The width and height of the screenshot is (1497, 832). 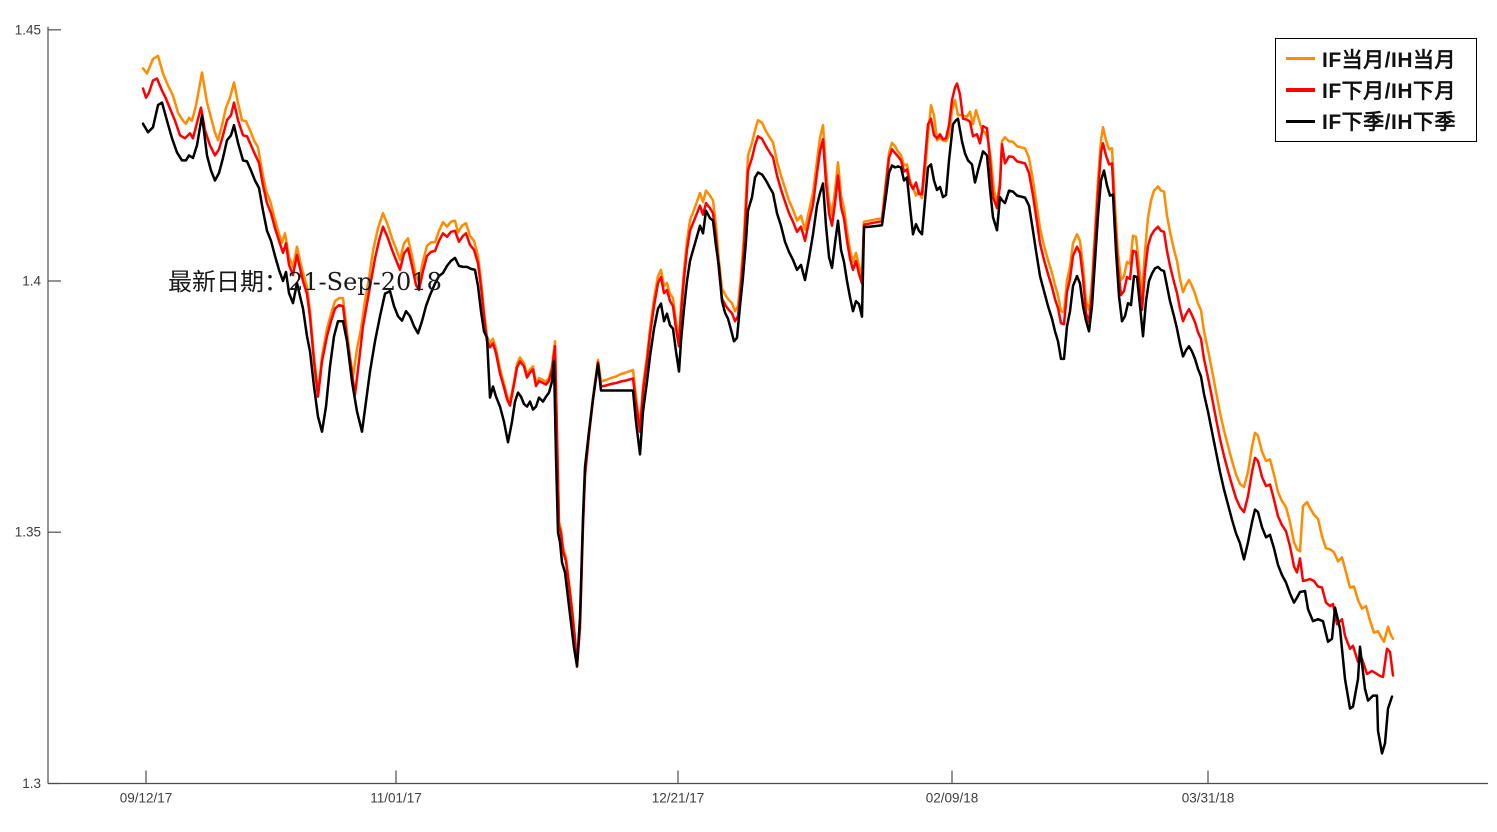 I want to click on x-tick-label: 11/01/17, so click(x=396, y=798).